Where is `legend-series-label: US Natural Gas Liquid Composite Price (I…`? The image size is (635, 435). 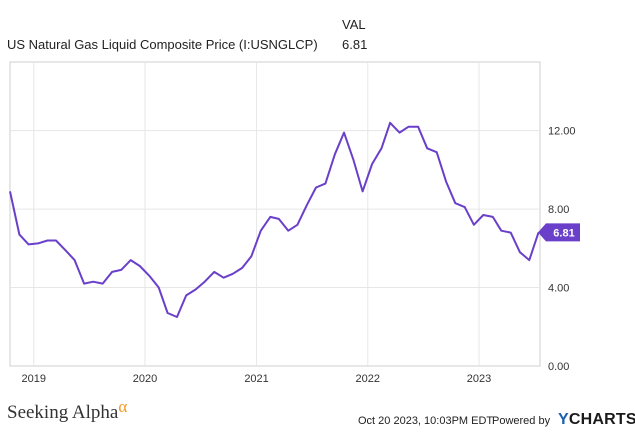 legend-series-label: US Natural Gas Liquid Composite Price (I… is located at coordinates (162, 44).